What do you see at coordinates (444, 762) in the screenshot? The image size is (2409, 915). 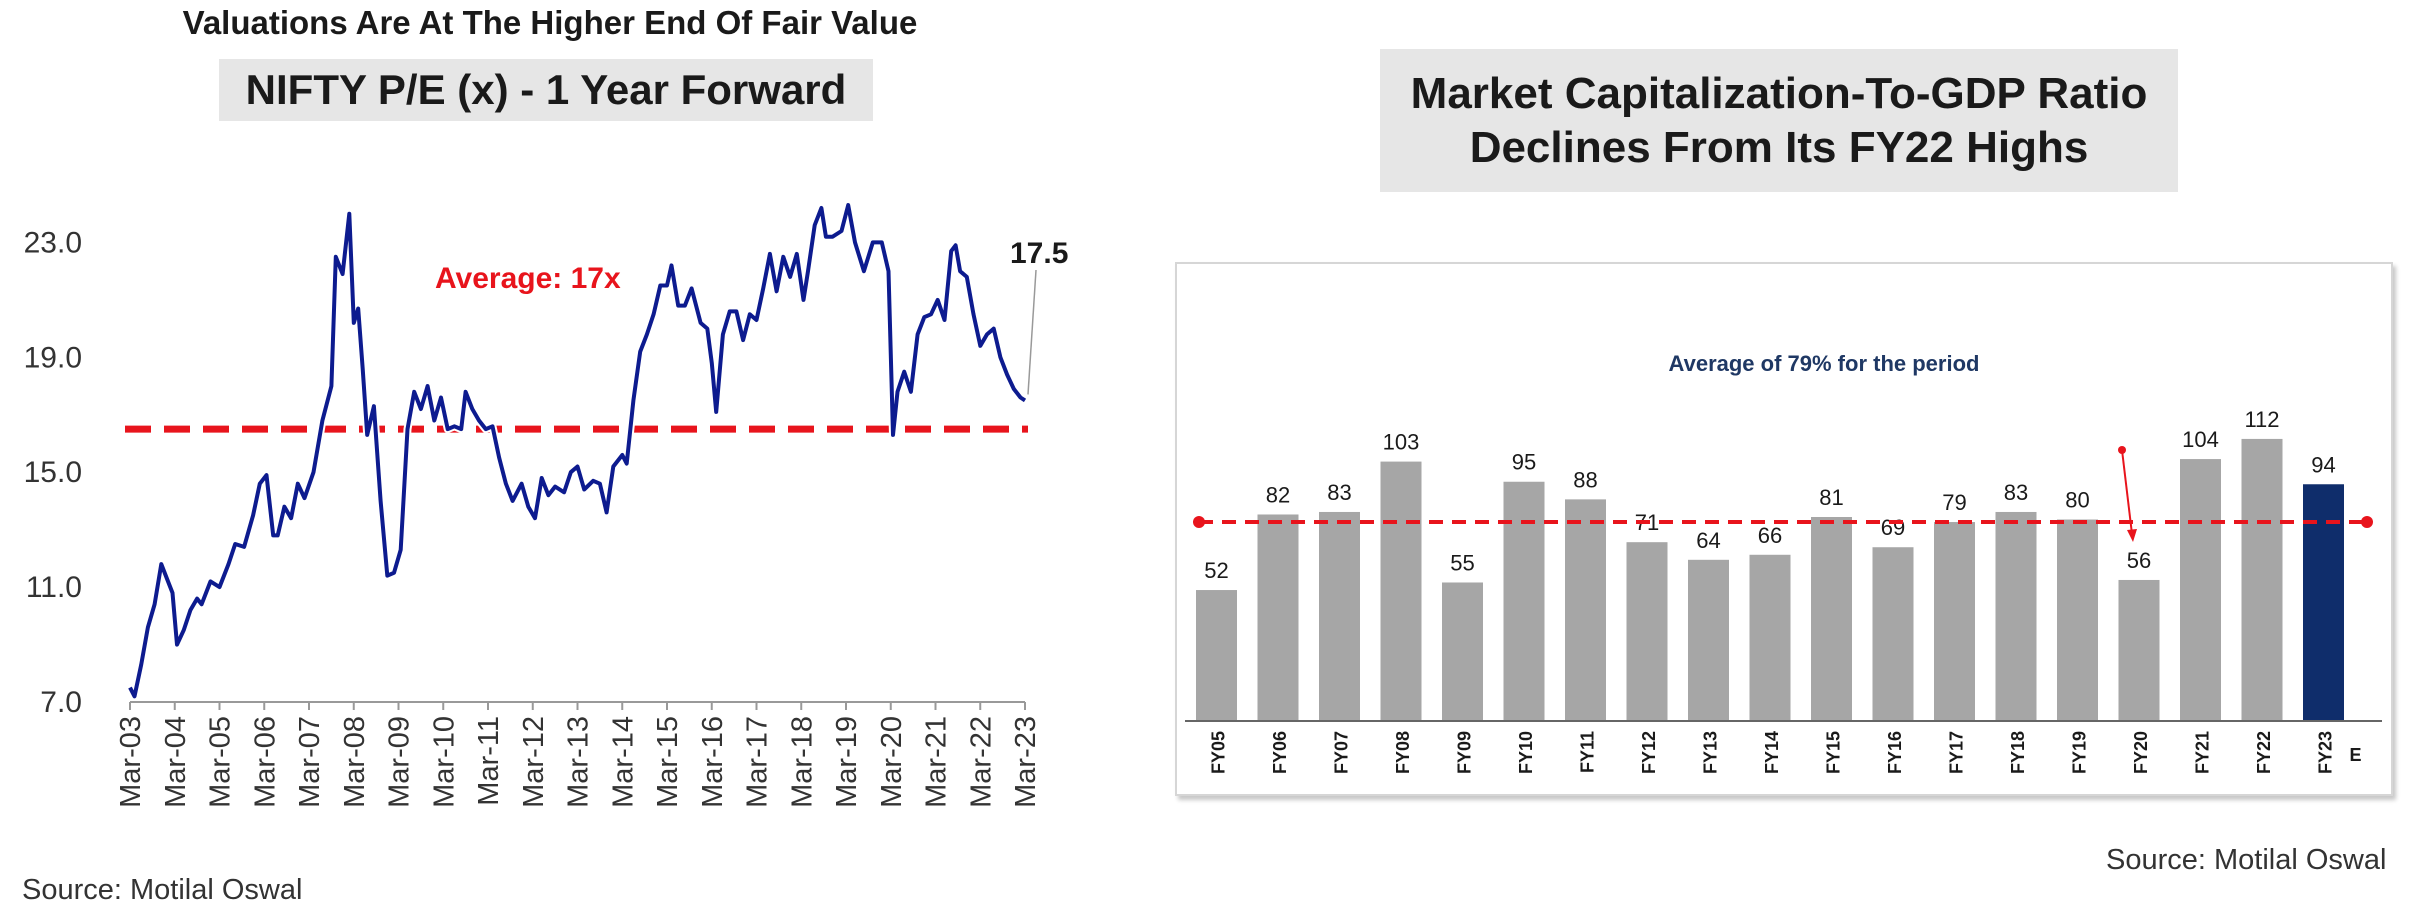 I see `pe-x-tick-7: Mar-10` at bounding box center [444, 762].